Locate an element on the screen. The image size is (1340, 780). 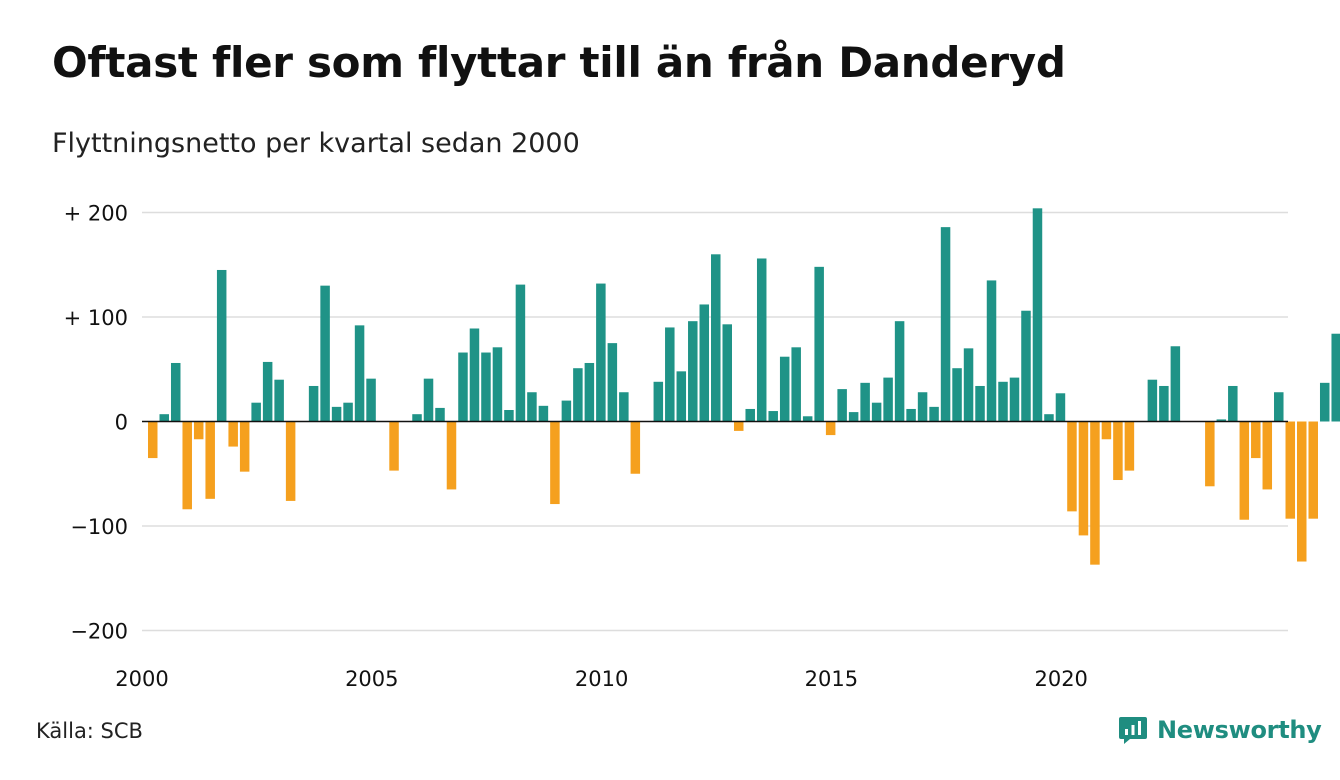
x-tick-label: 2020 is located at coordinates (1060, 679).